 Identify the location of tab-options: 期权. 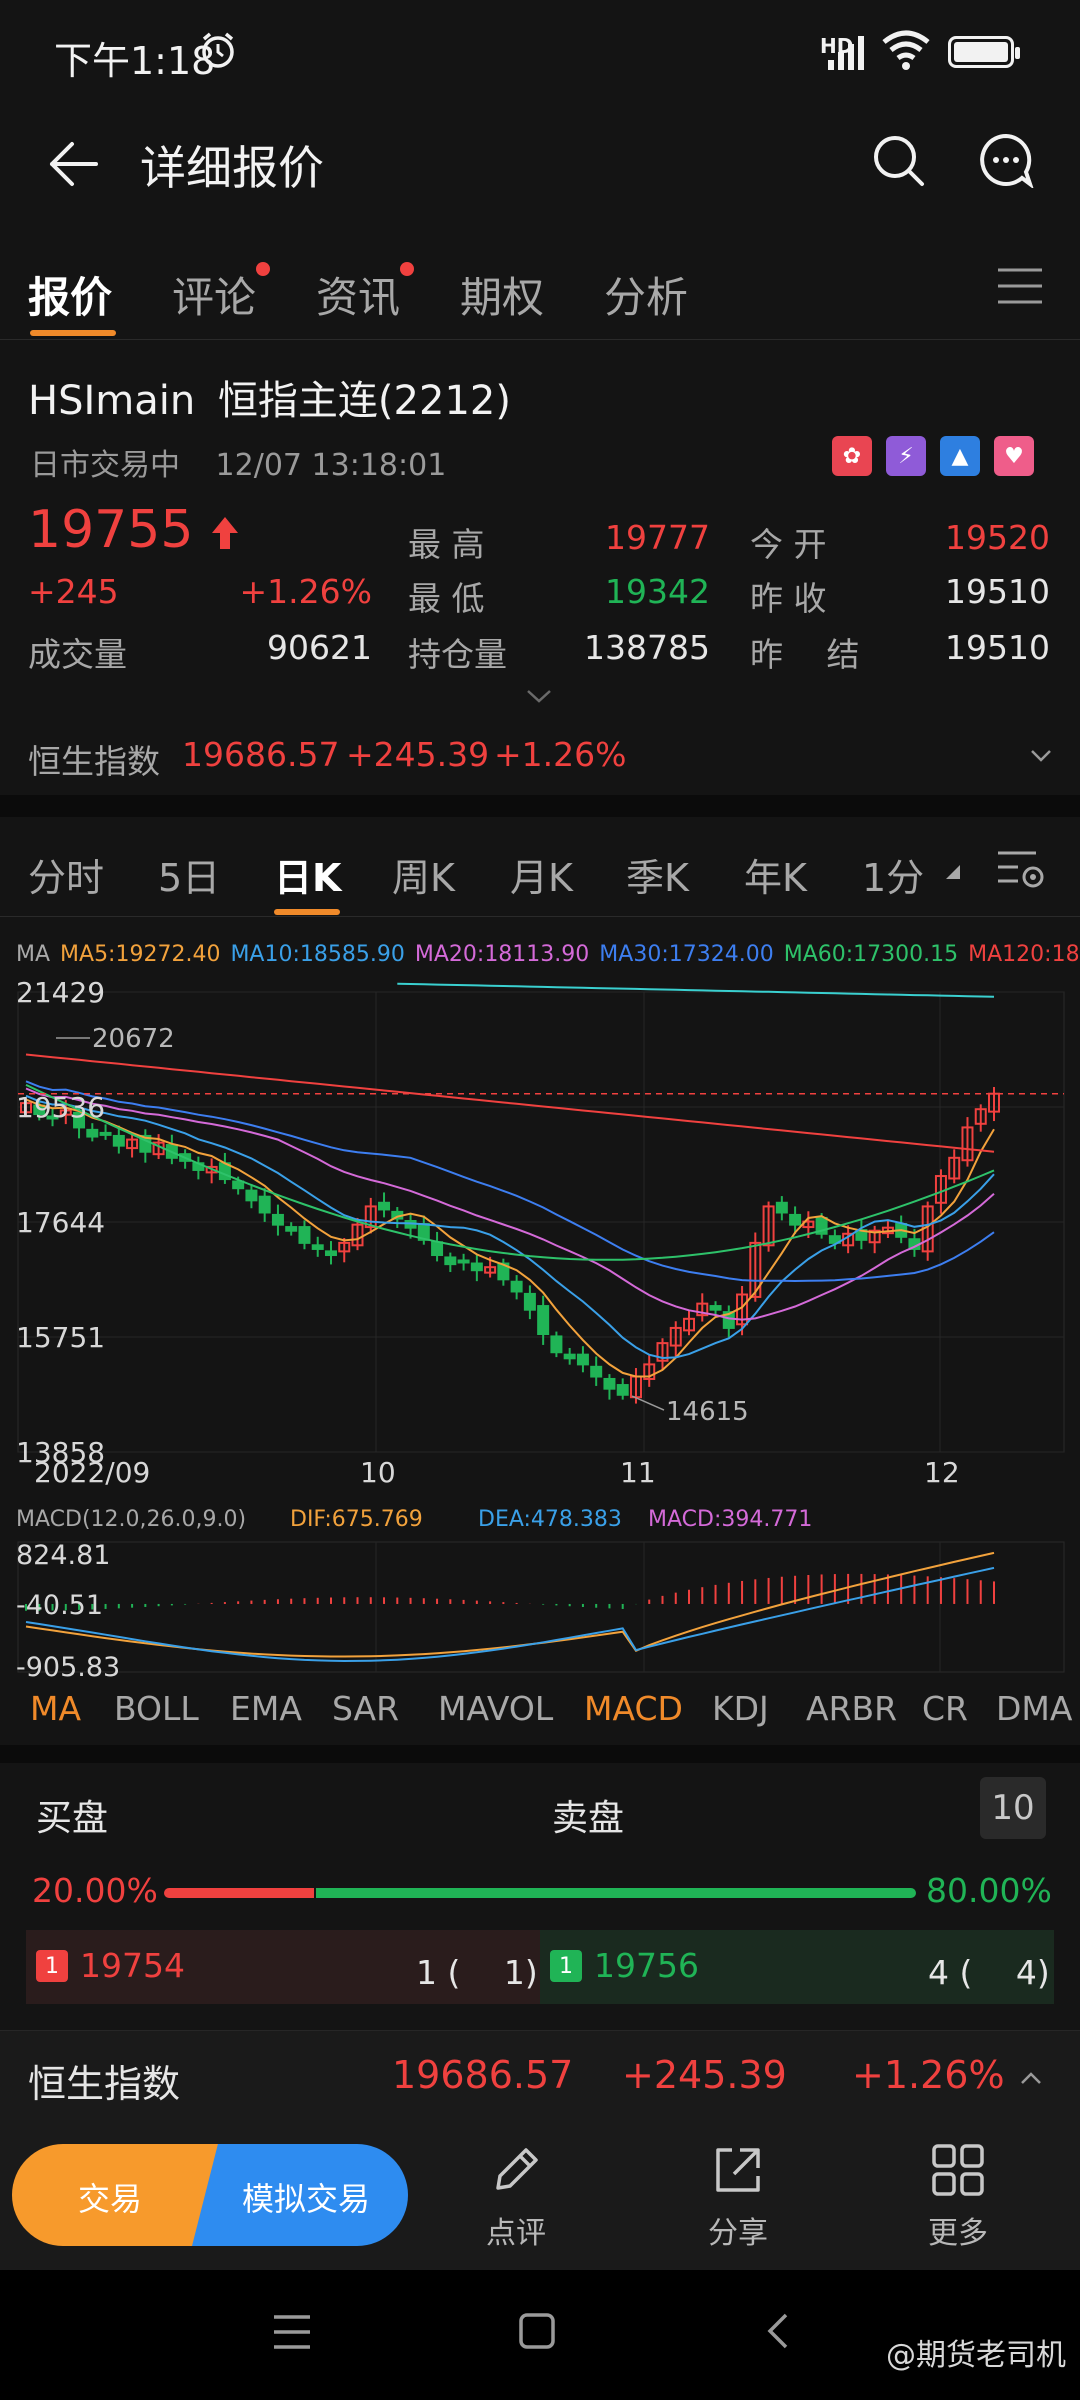
(502, 294).